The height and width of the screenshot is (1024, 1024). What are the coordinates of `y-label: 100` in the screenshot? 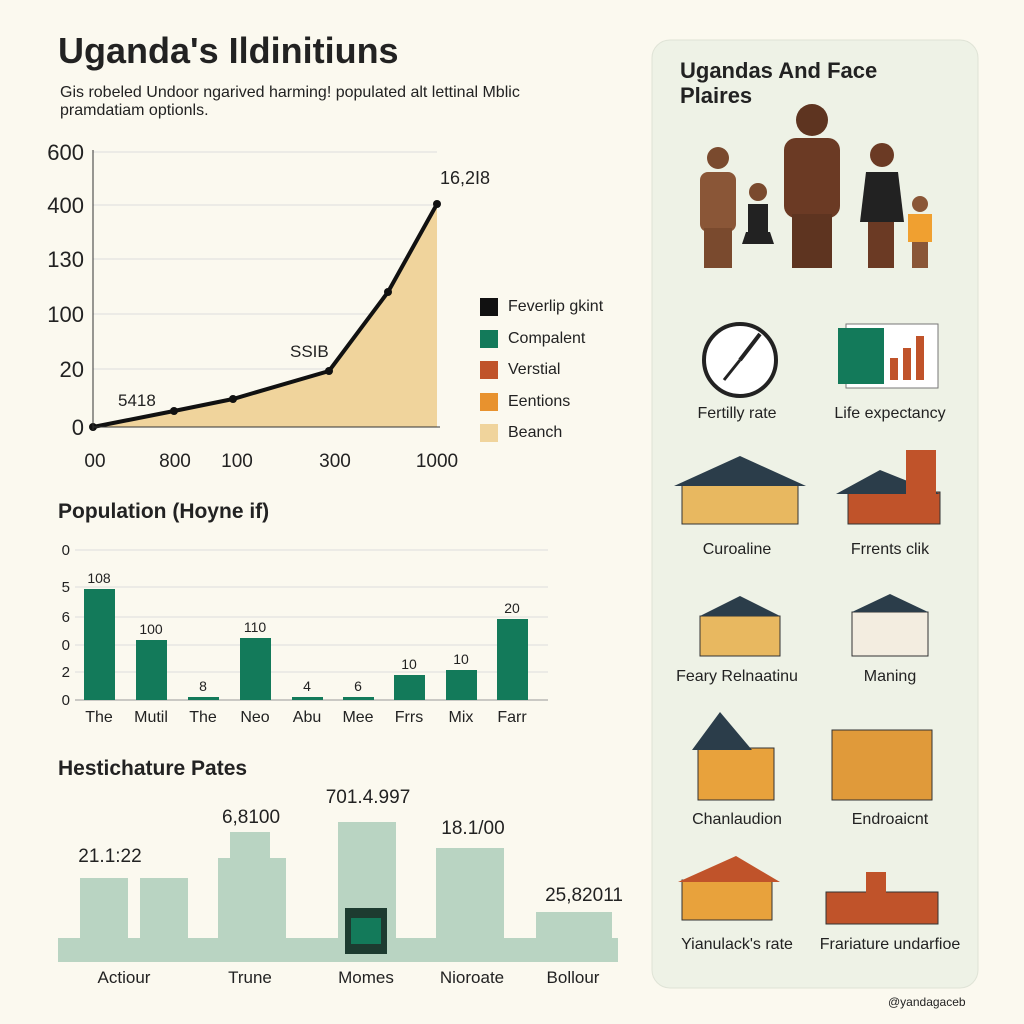 It's located at (65, 314).